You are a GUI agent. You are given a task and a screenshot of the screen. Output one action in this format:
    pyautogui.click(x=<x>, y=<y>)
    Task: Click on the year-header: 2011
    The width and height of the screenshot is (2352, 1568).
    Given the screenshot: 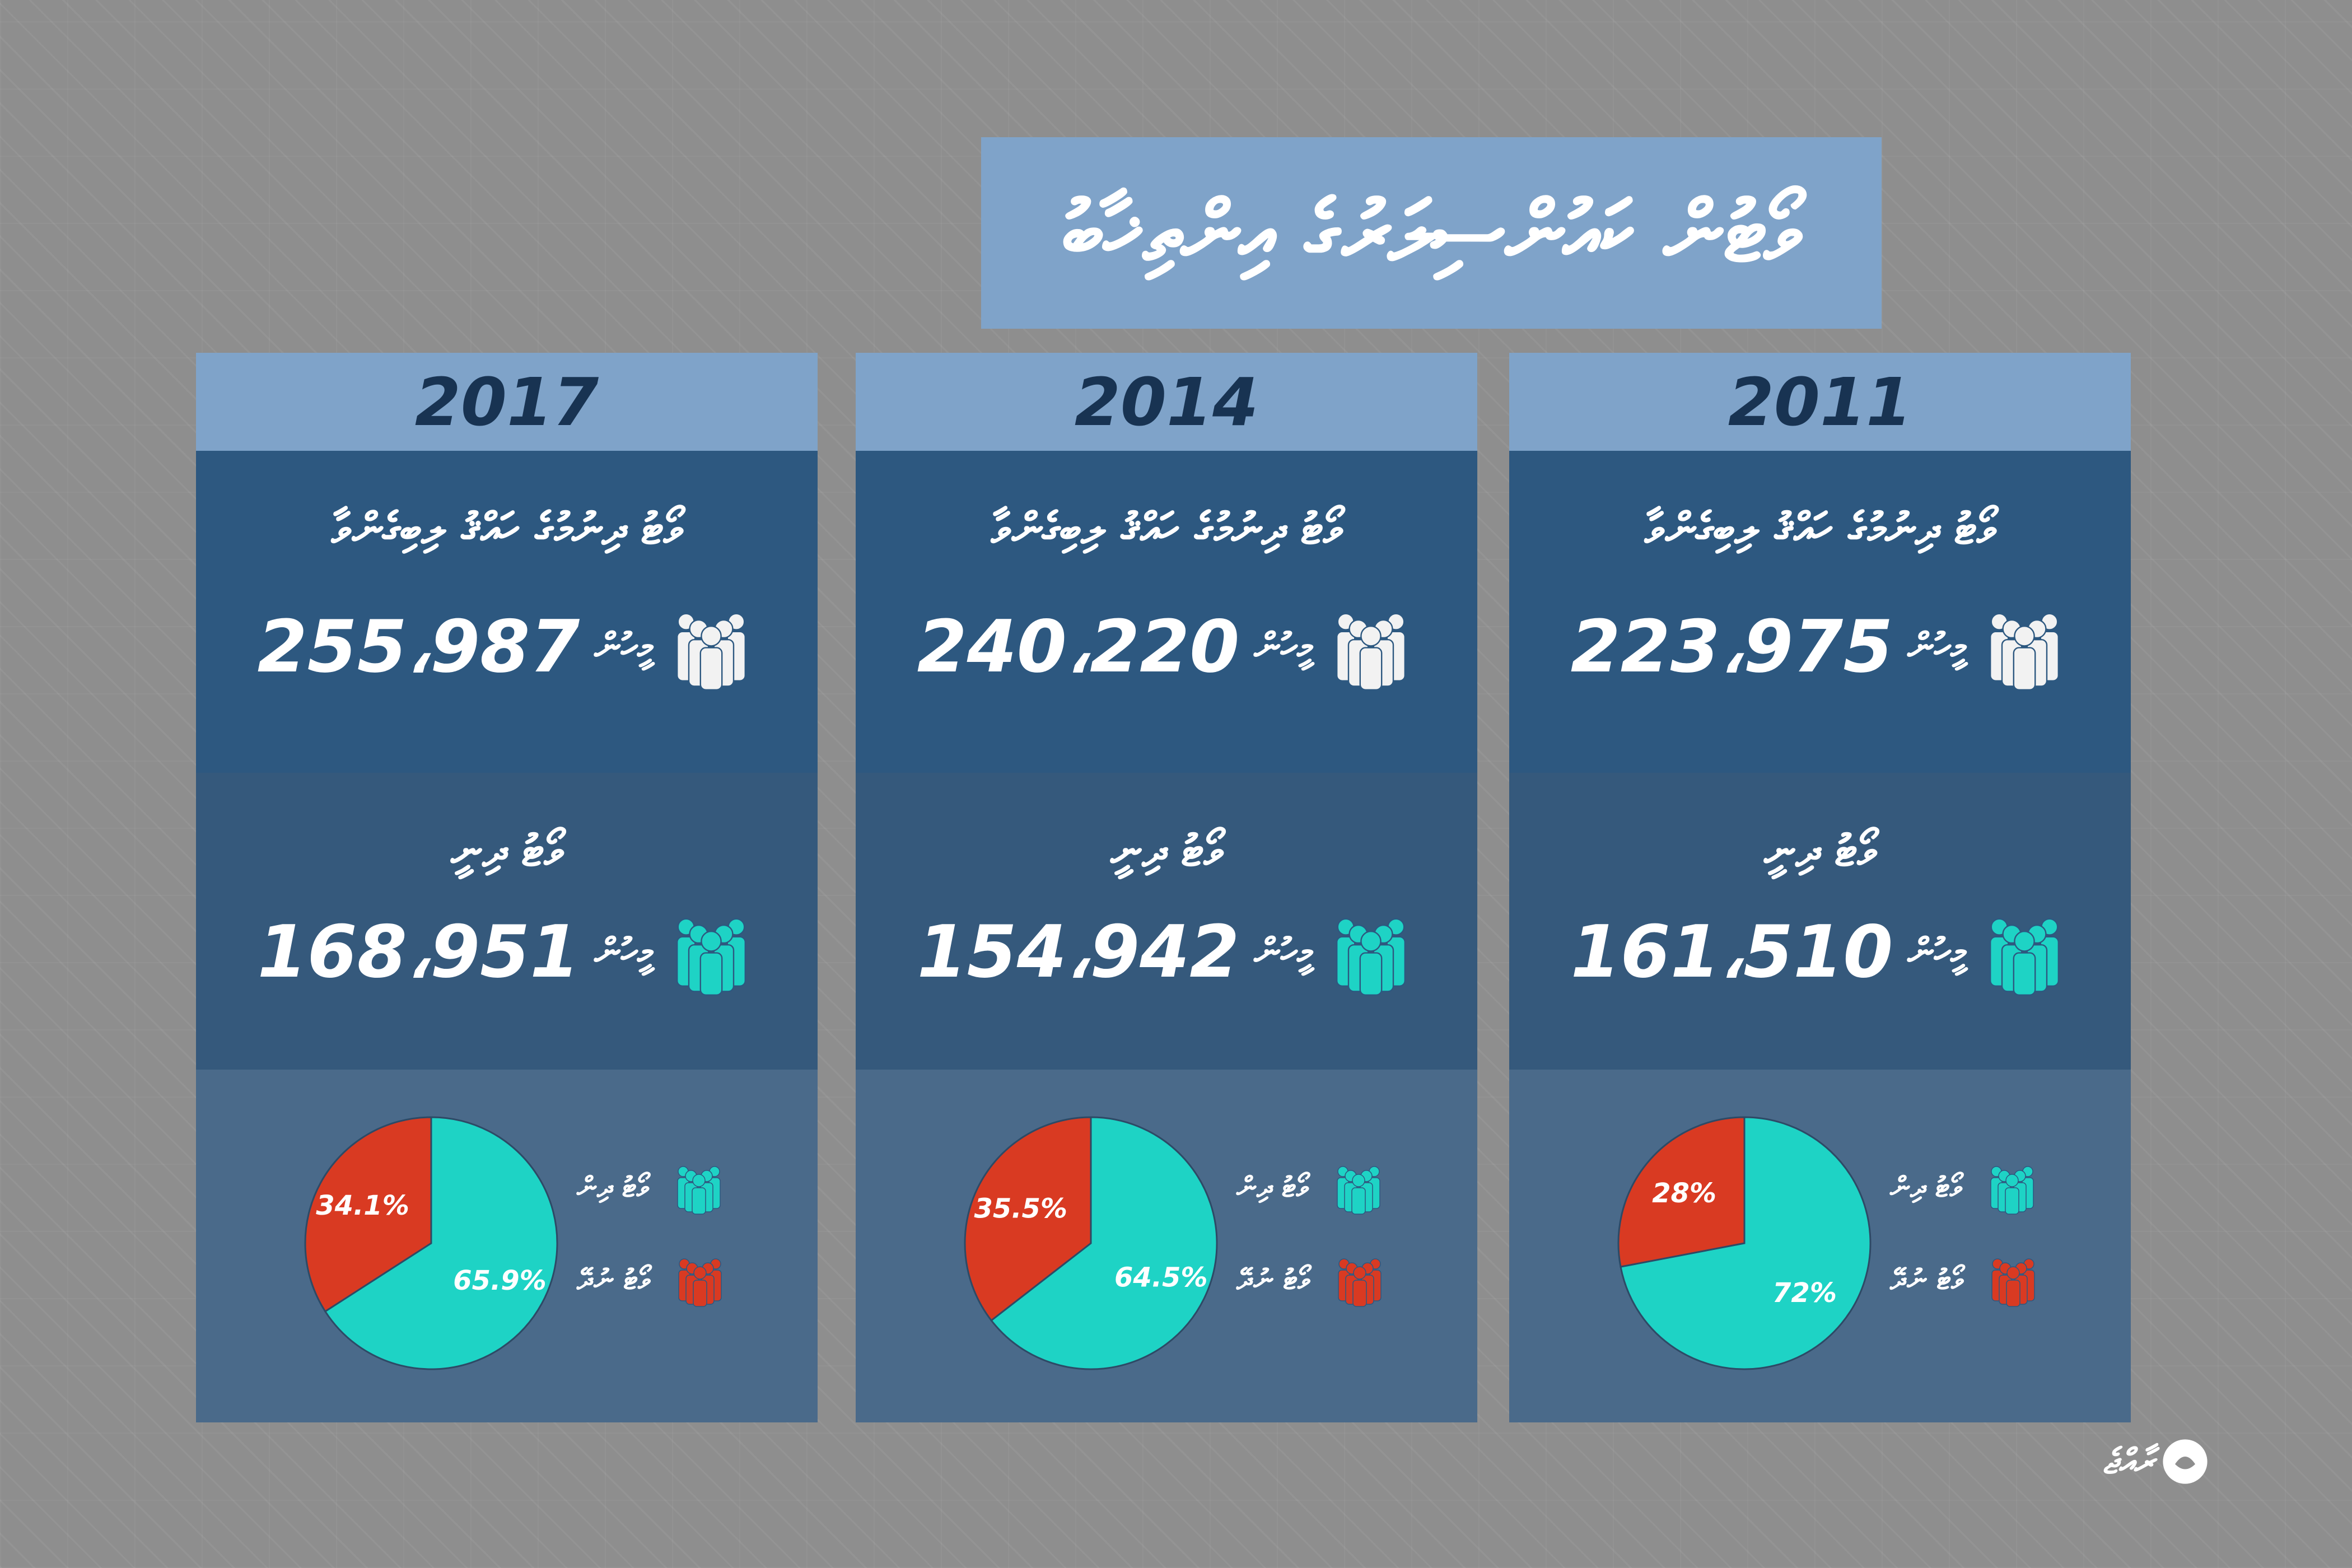 What is the action you would take?
    pyautogui.click(x=1820, y=402)
    